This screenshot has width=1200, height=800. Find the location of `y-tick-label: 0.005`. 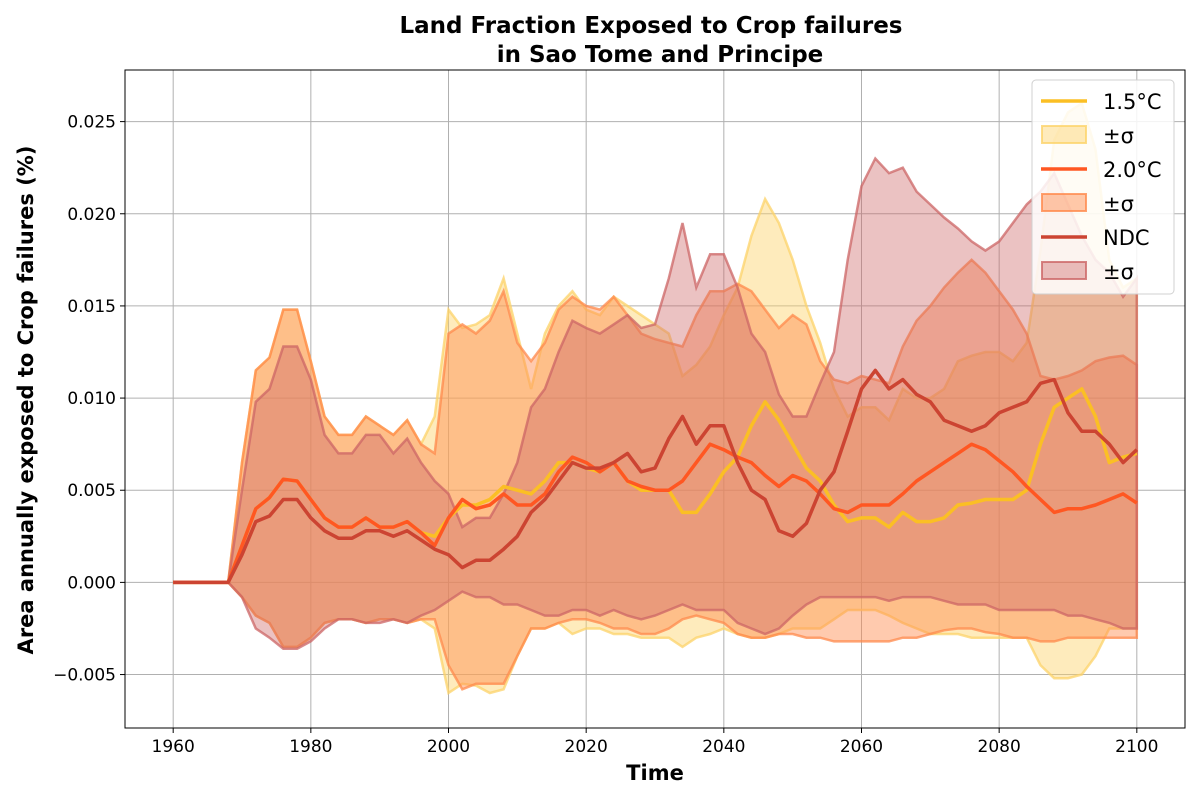

y-tick-label: 0.005 is located at coordinates (91, 491).